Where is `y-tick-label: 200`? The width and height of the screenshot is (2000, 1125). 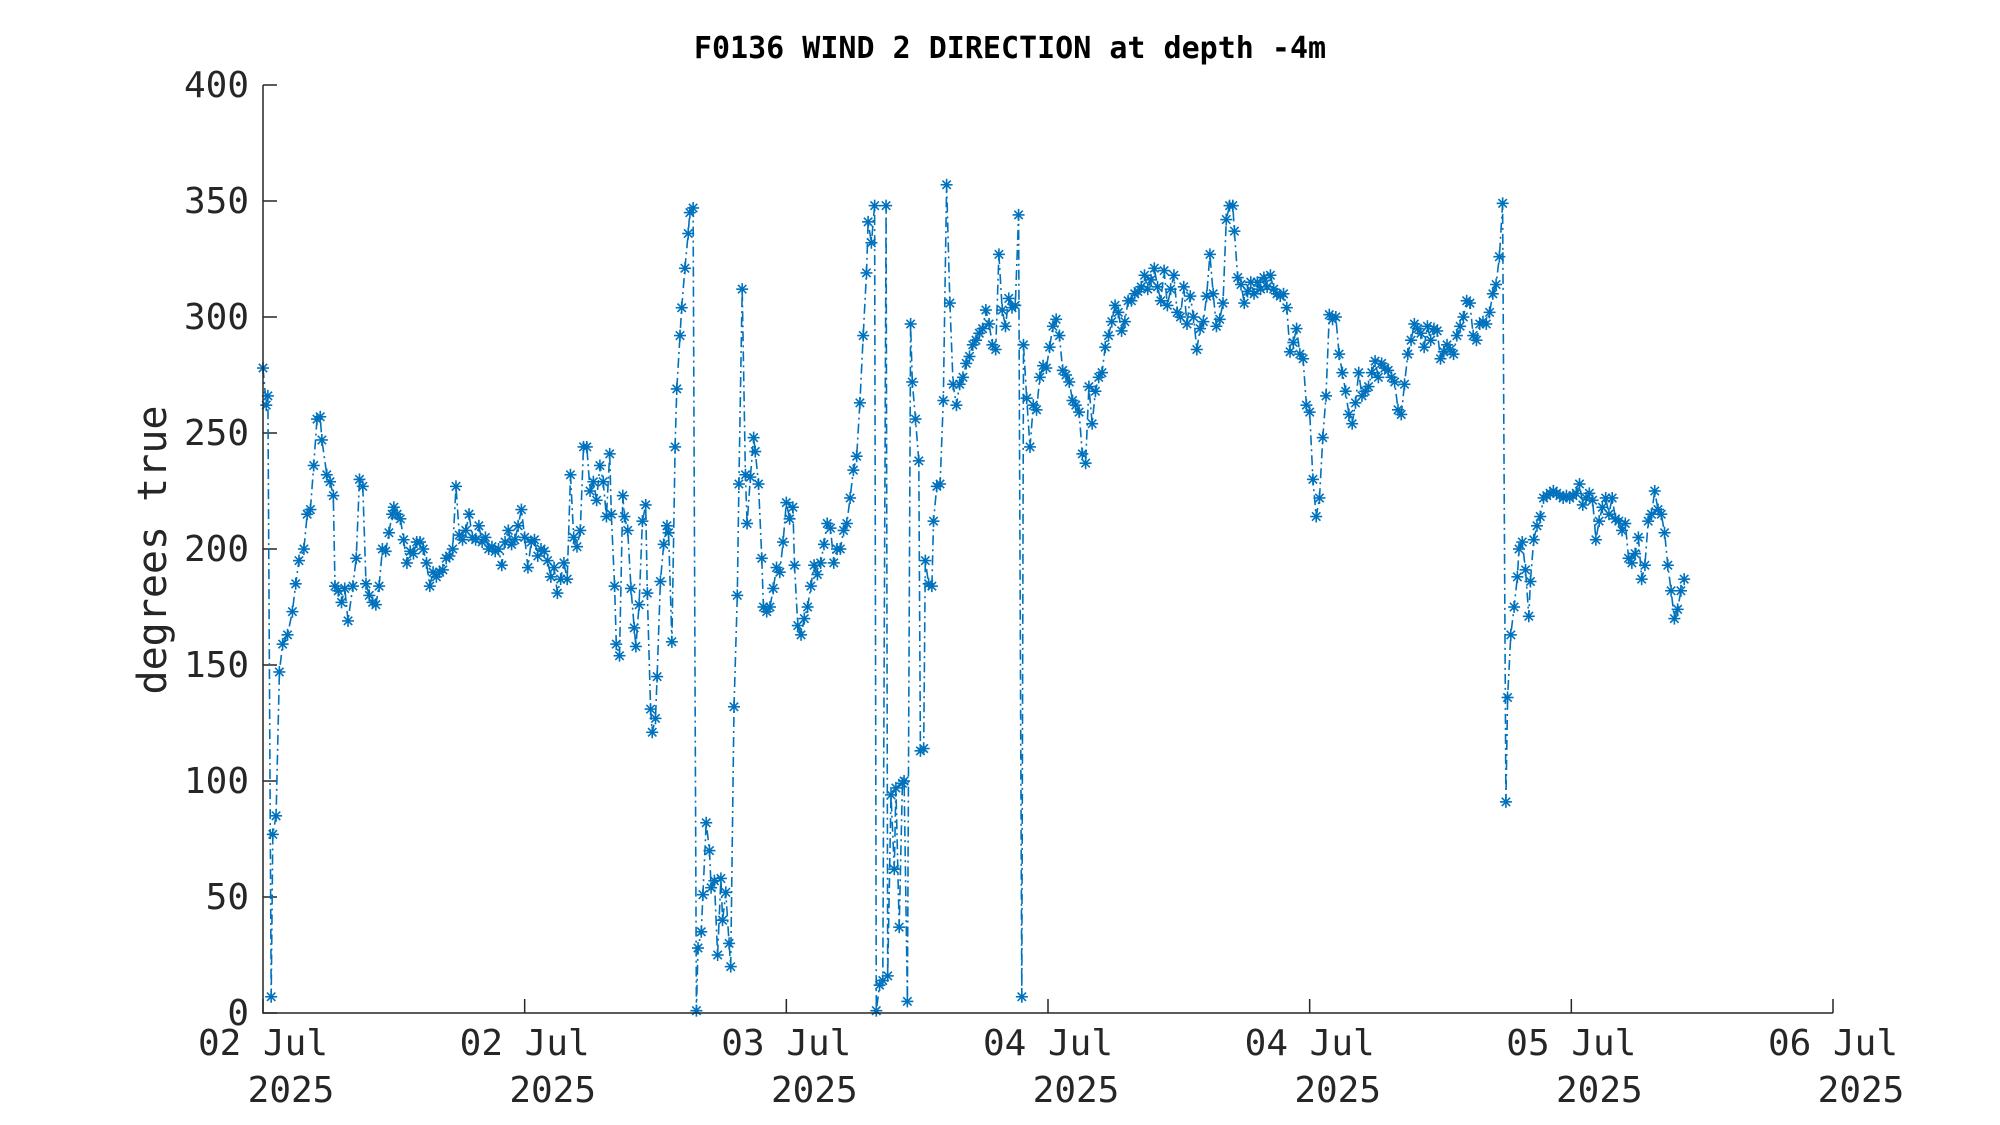
y-tick-label: 200 is located at coordinates (216, 549).